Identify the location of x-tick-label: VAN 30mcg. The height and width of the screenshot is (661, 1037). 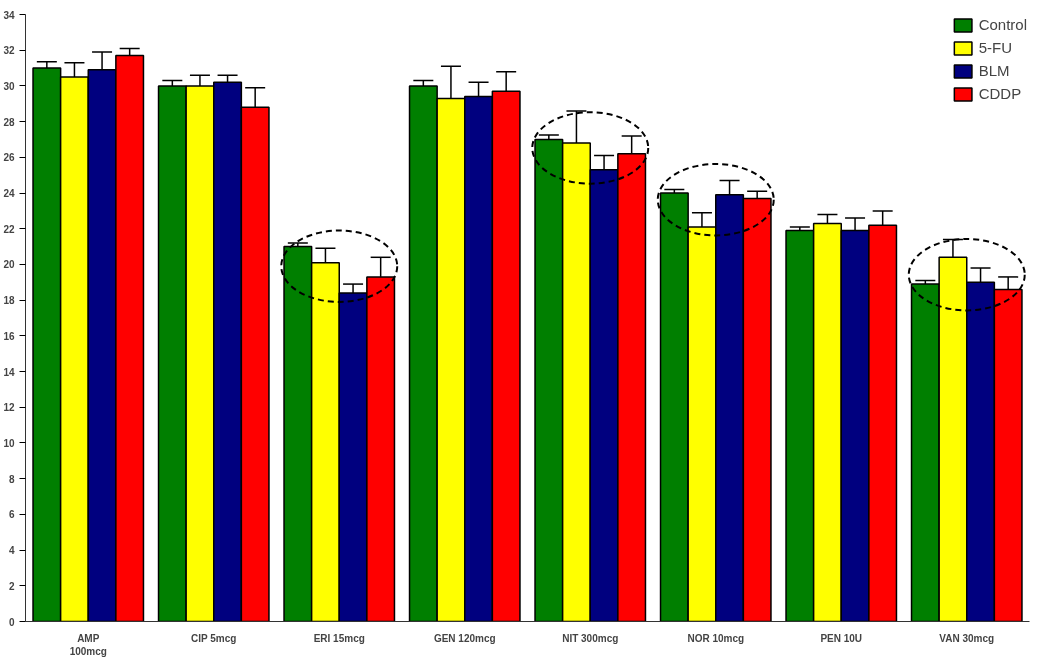
(967, 638).